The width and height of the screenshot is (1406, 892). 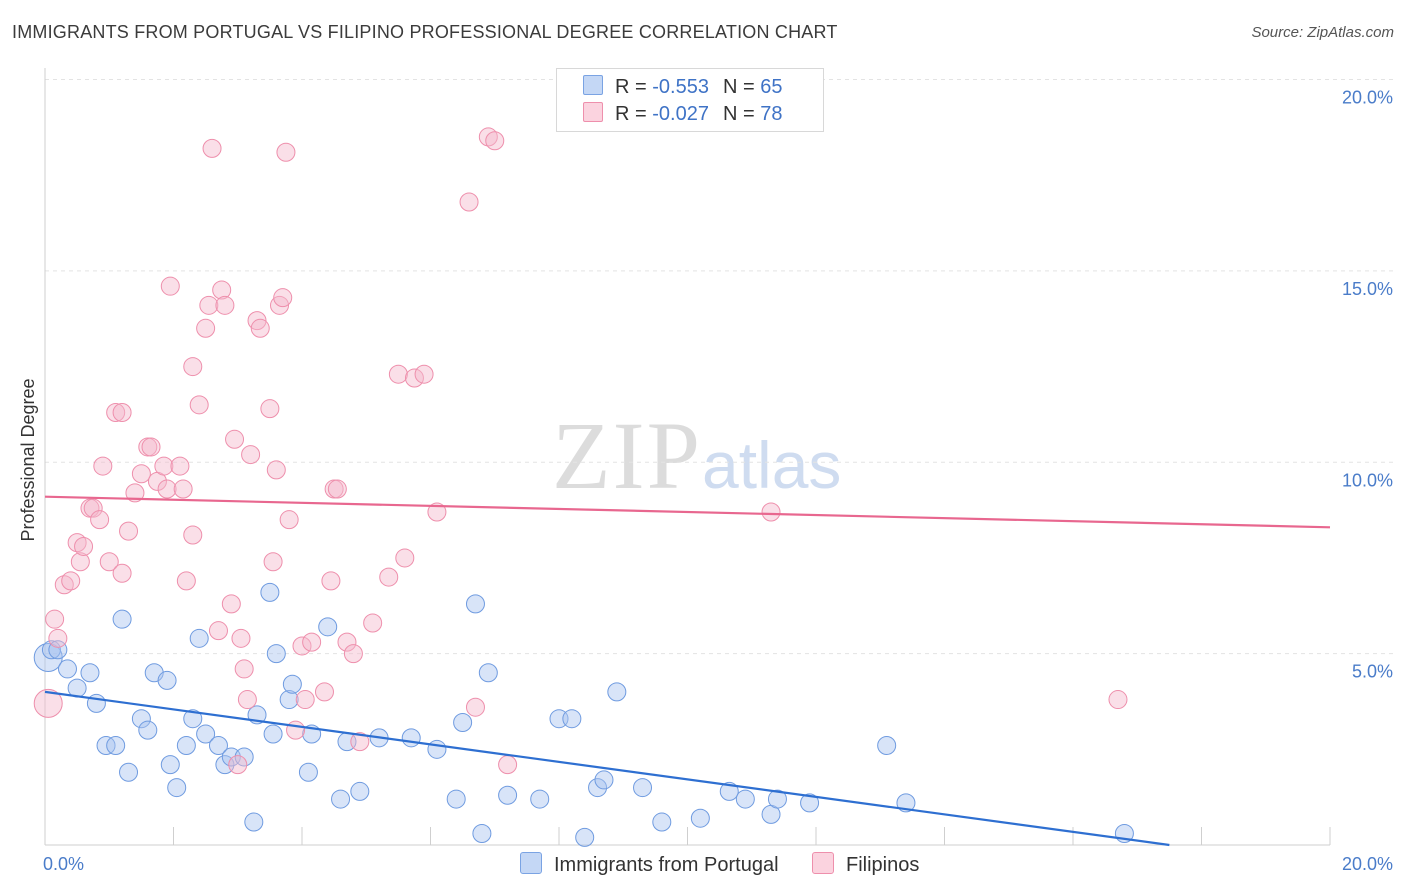 What do you see at coordinates (682, 87) in the screenshot?
I see `legend-row-portugal: R = -0.553 N = 65` at bounding box center [682, 87].